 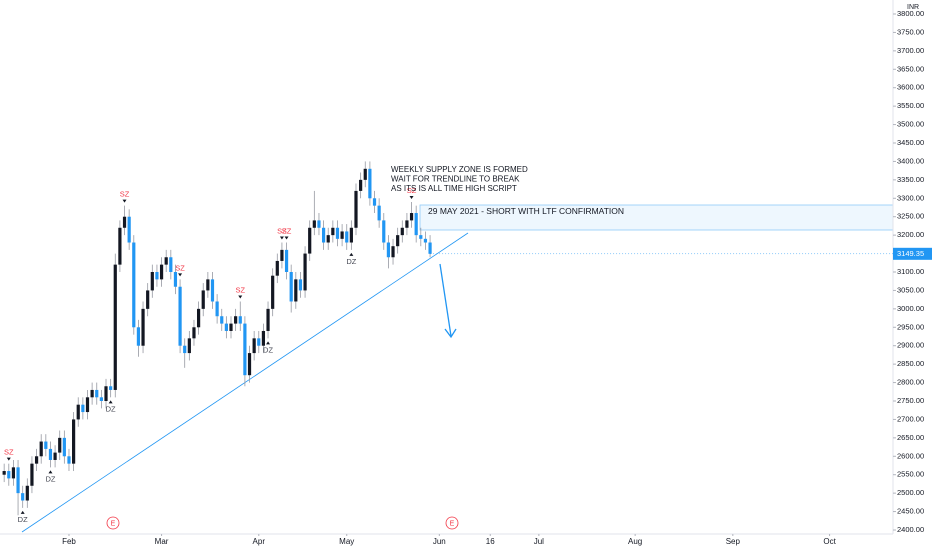 I want to click on y-tick-label: 3650.00, so click(x=910, y=68).